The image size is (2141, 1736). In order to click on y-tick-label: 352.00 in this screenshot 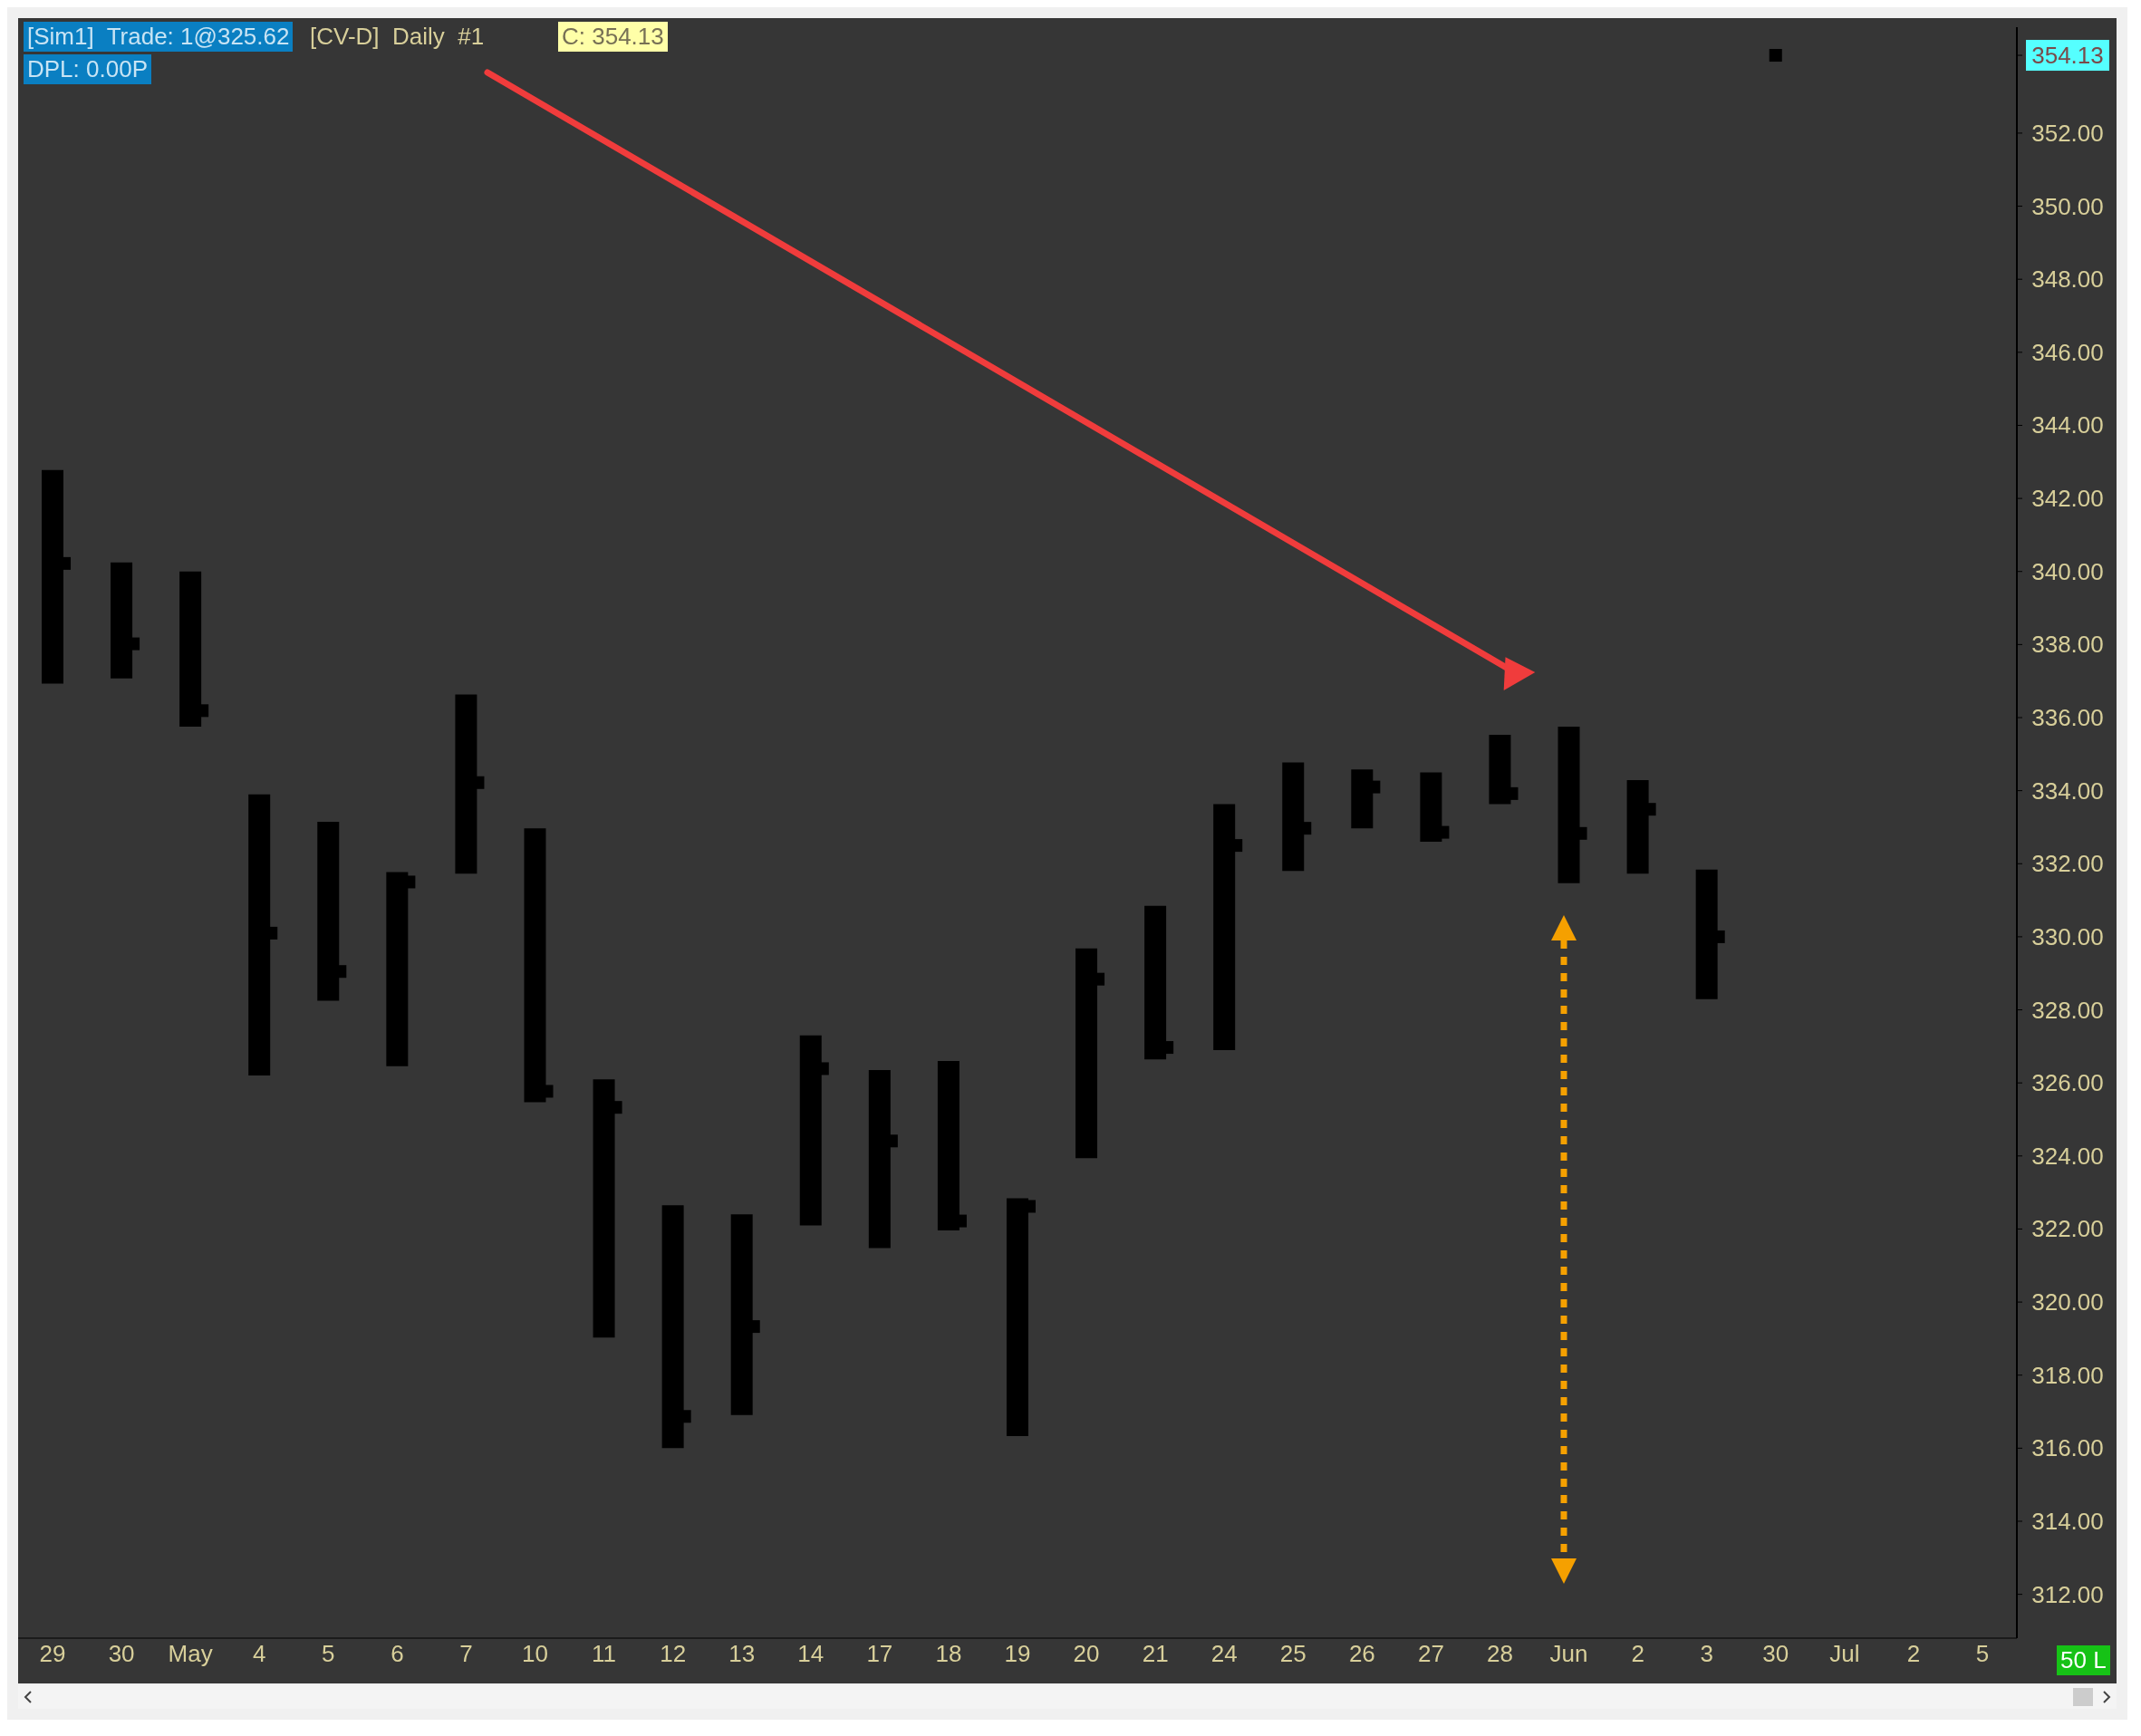, I will do `click(2067, 133)`.